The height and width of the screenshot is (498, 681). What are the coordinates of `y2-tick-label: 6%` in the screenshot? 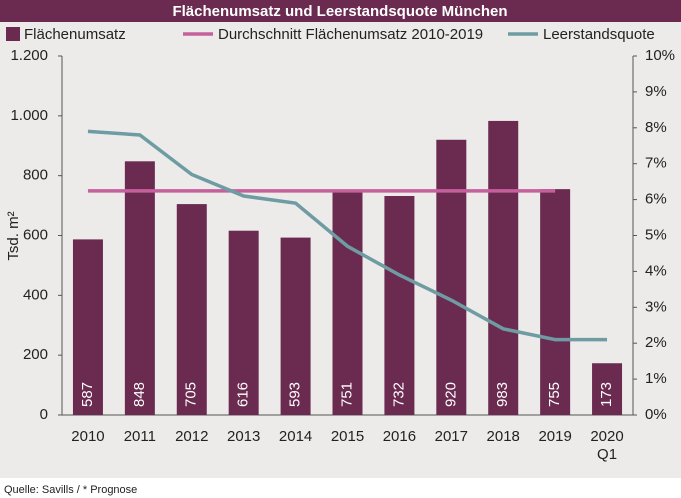 It's located at (656, 199).